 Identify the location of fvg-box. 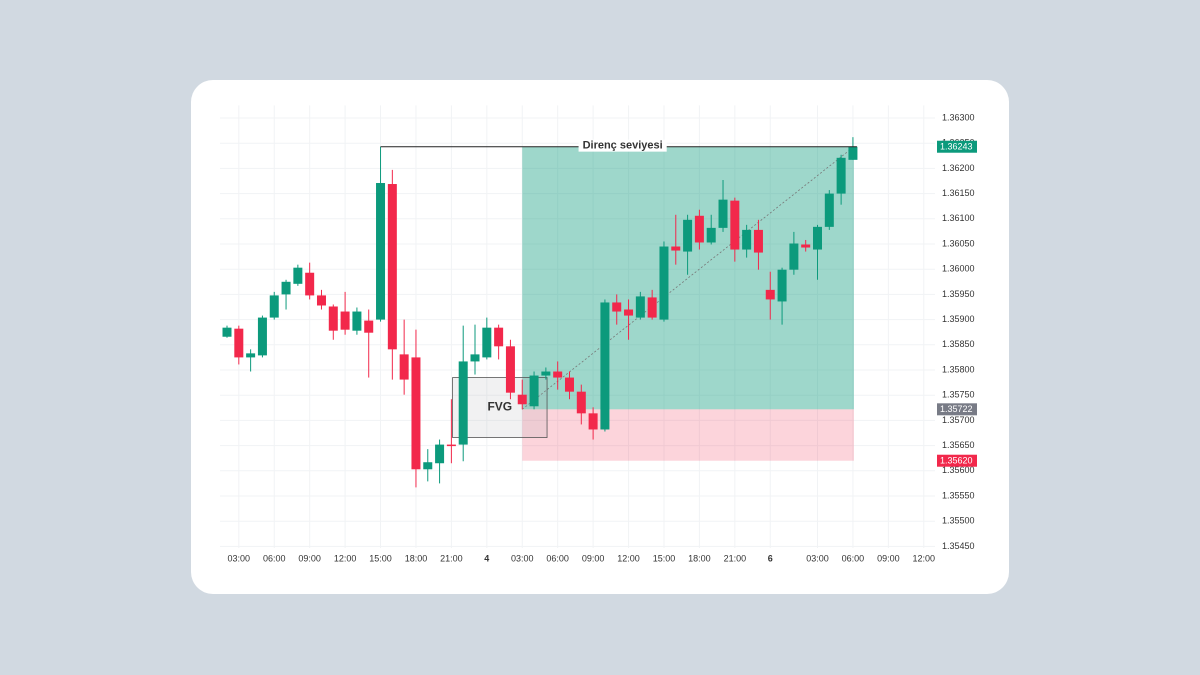
(500, 407).